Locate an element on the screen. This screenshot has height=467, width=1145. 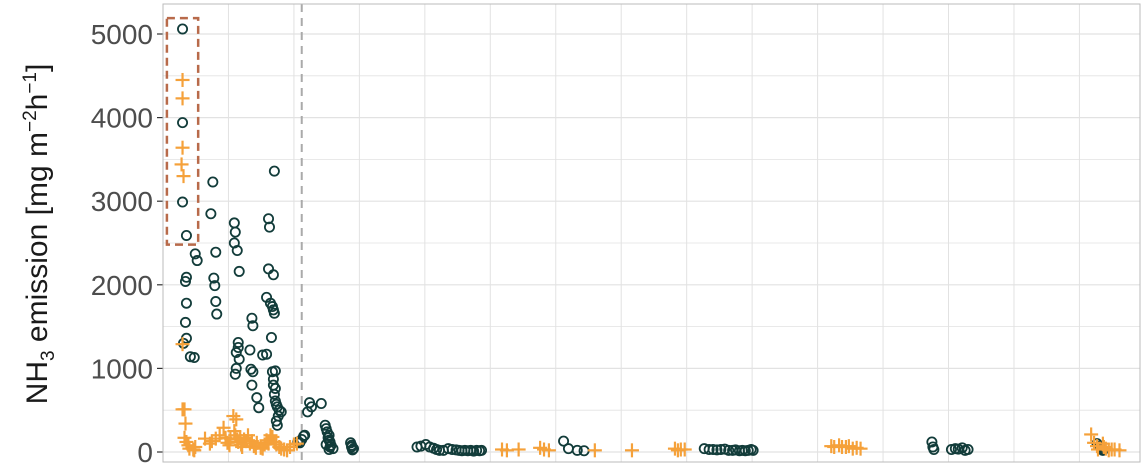
highlight-dashed-box is located at coordinates (182, 131).